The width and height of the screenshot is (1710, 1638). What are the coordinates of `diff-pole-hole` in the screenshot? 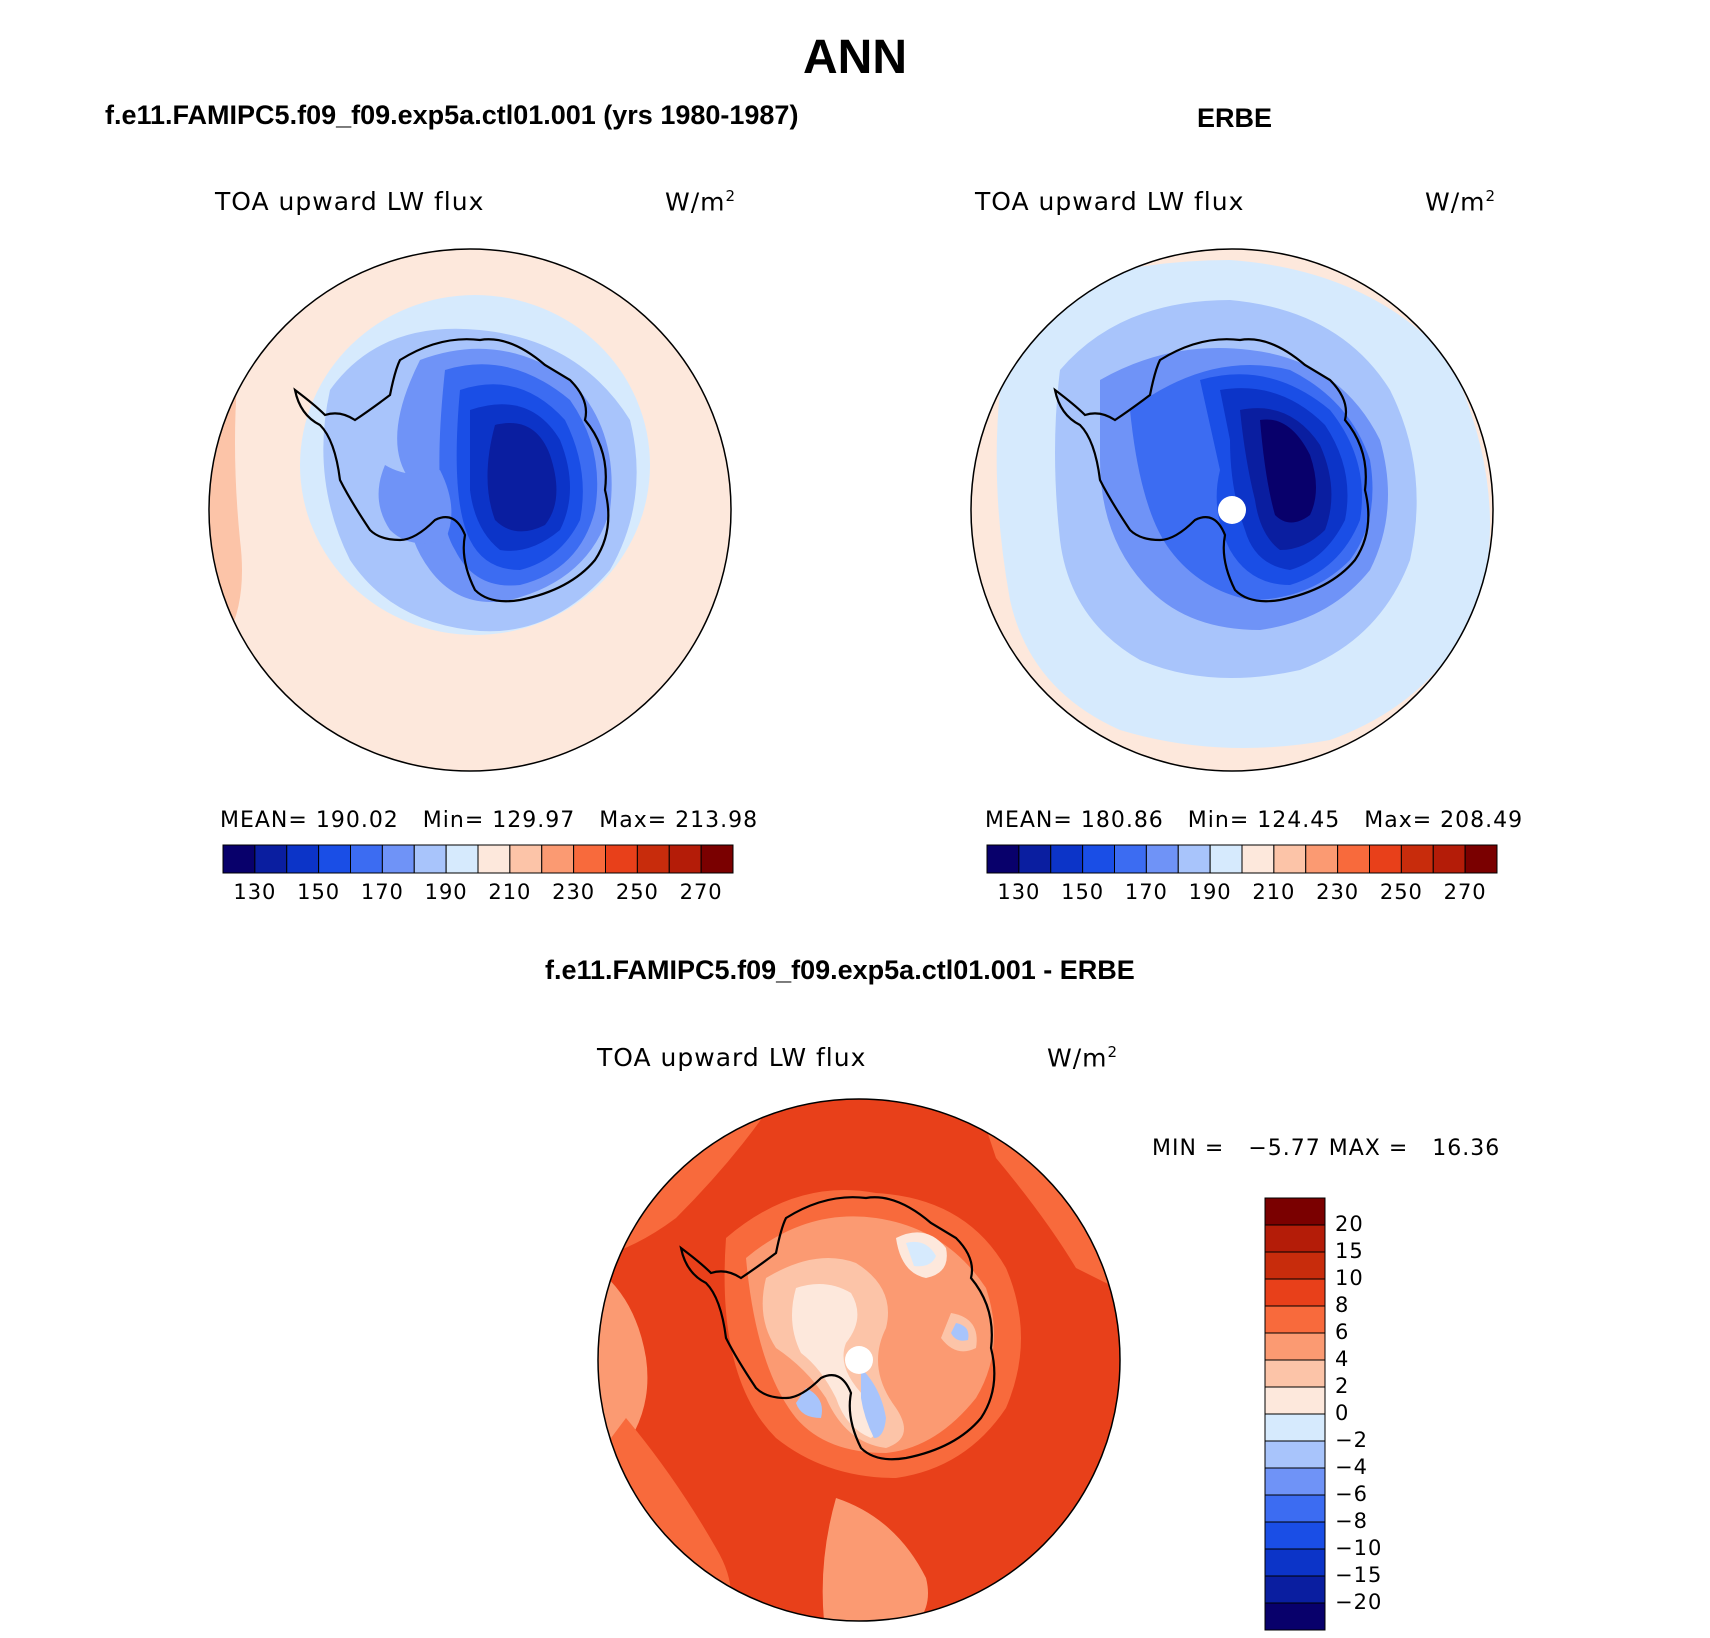 It's located at (859, 1360).